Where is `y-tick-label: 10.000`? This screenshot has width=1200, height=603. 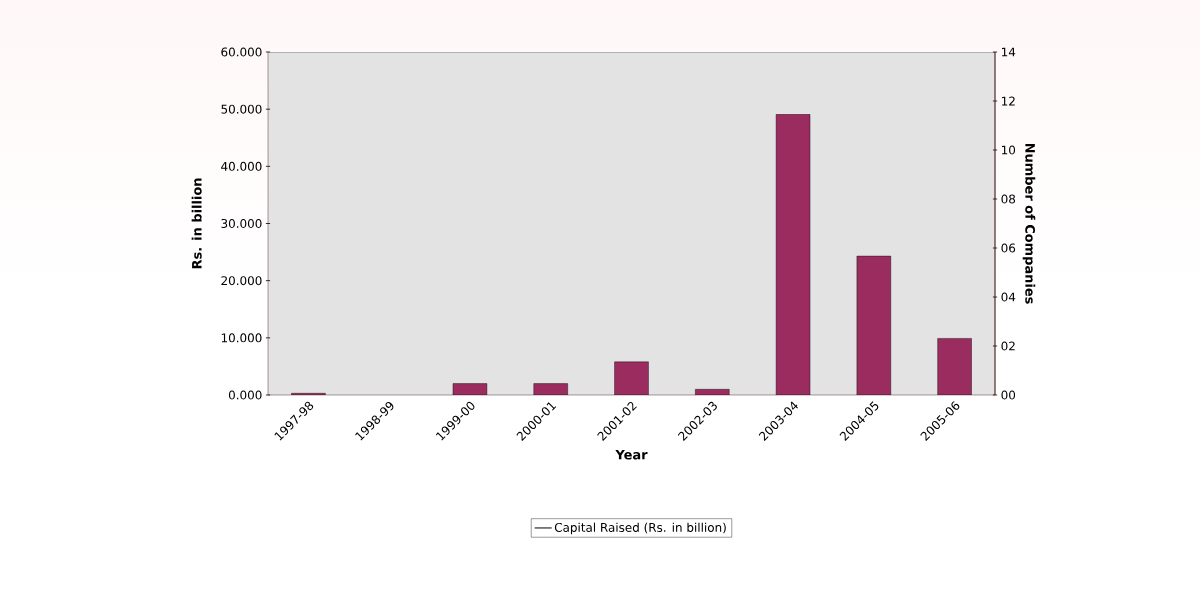 y-tick-label: 10.000 is located at coordinates (241, 338).